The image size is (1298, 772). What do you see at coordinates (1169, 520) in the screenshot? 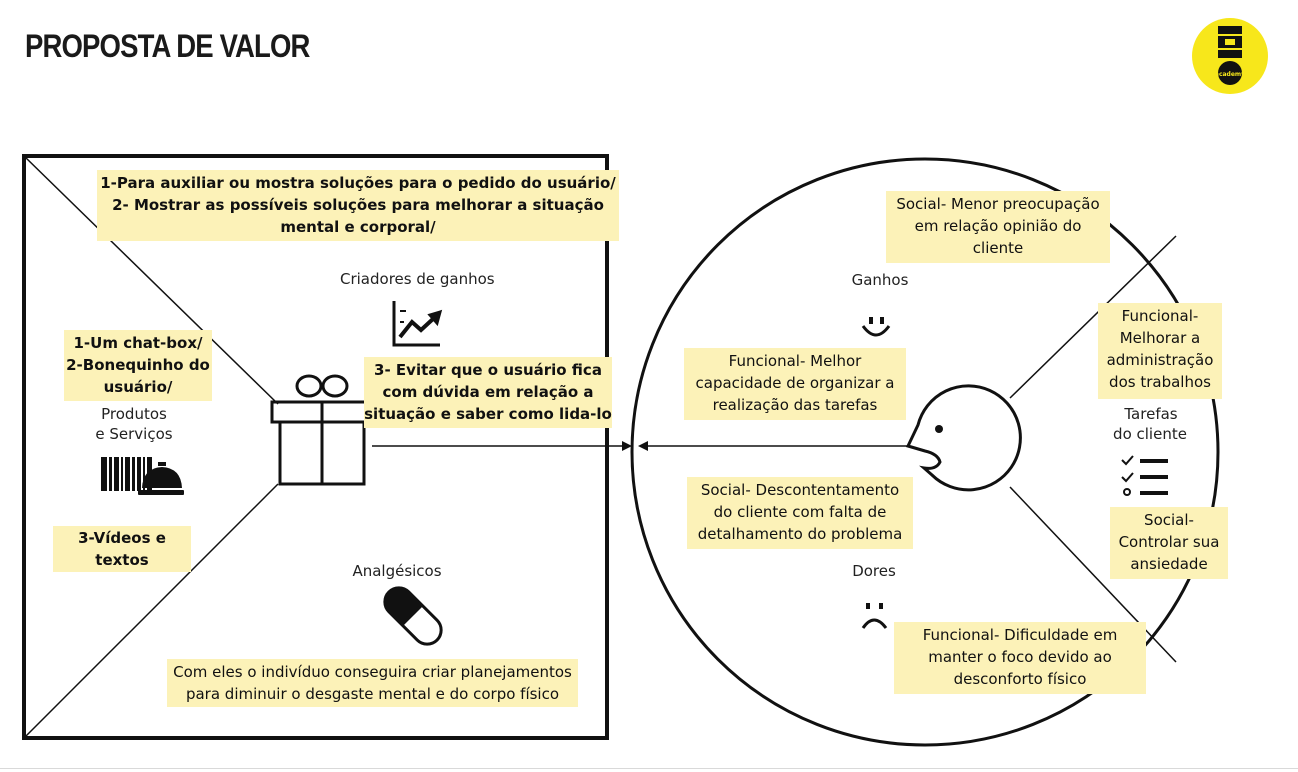
I see `note-line: Social-` at bounding box center [1169, 520].